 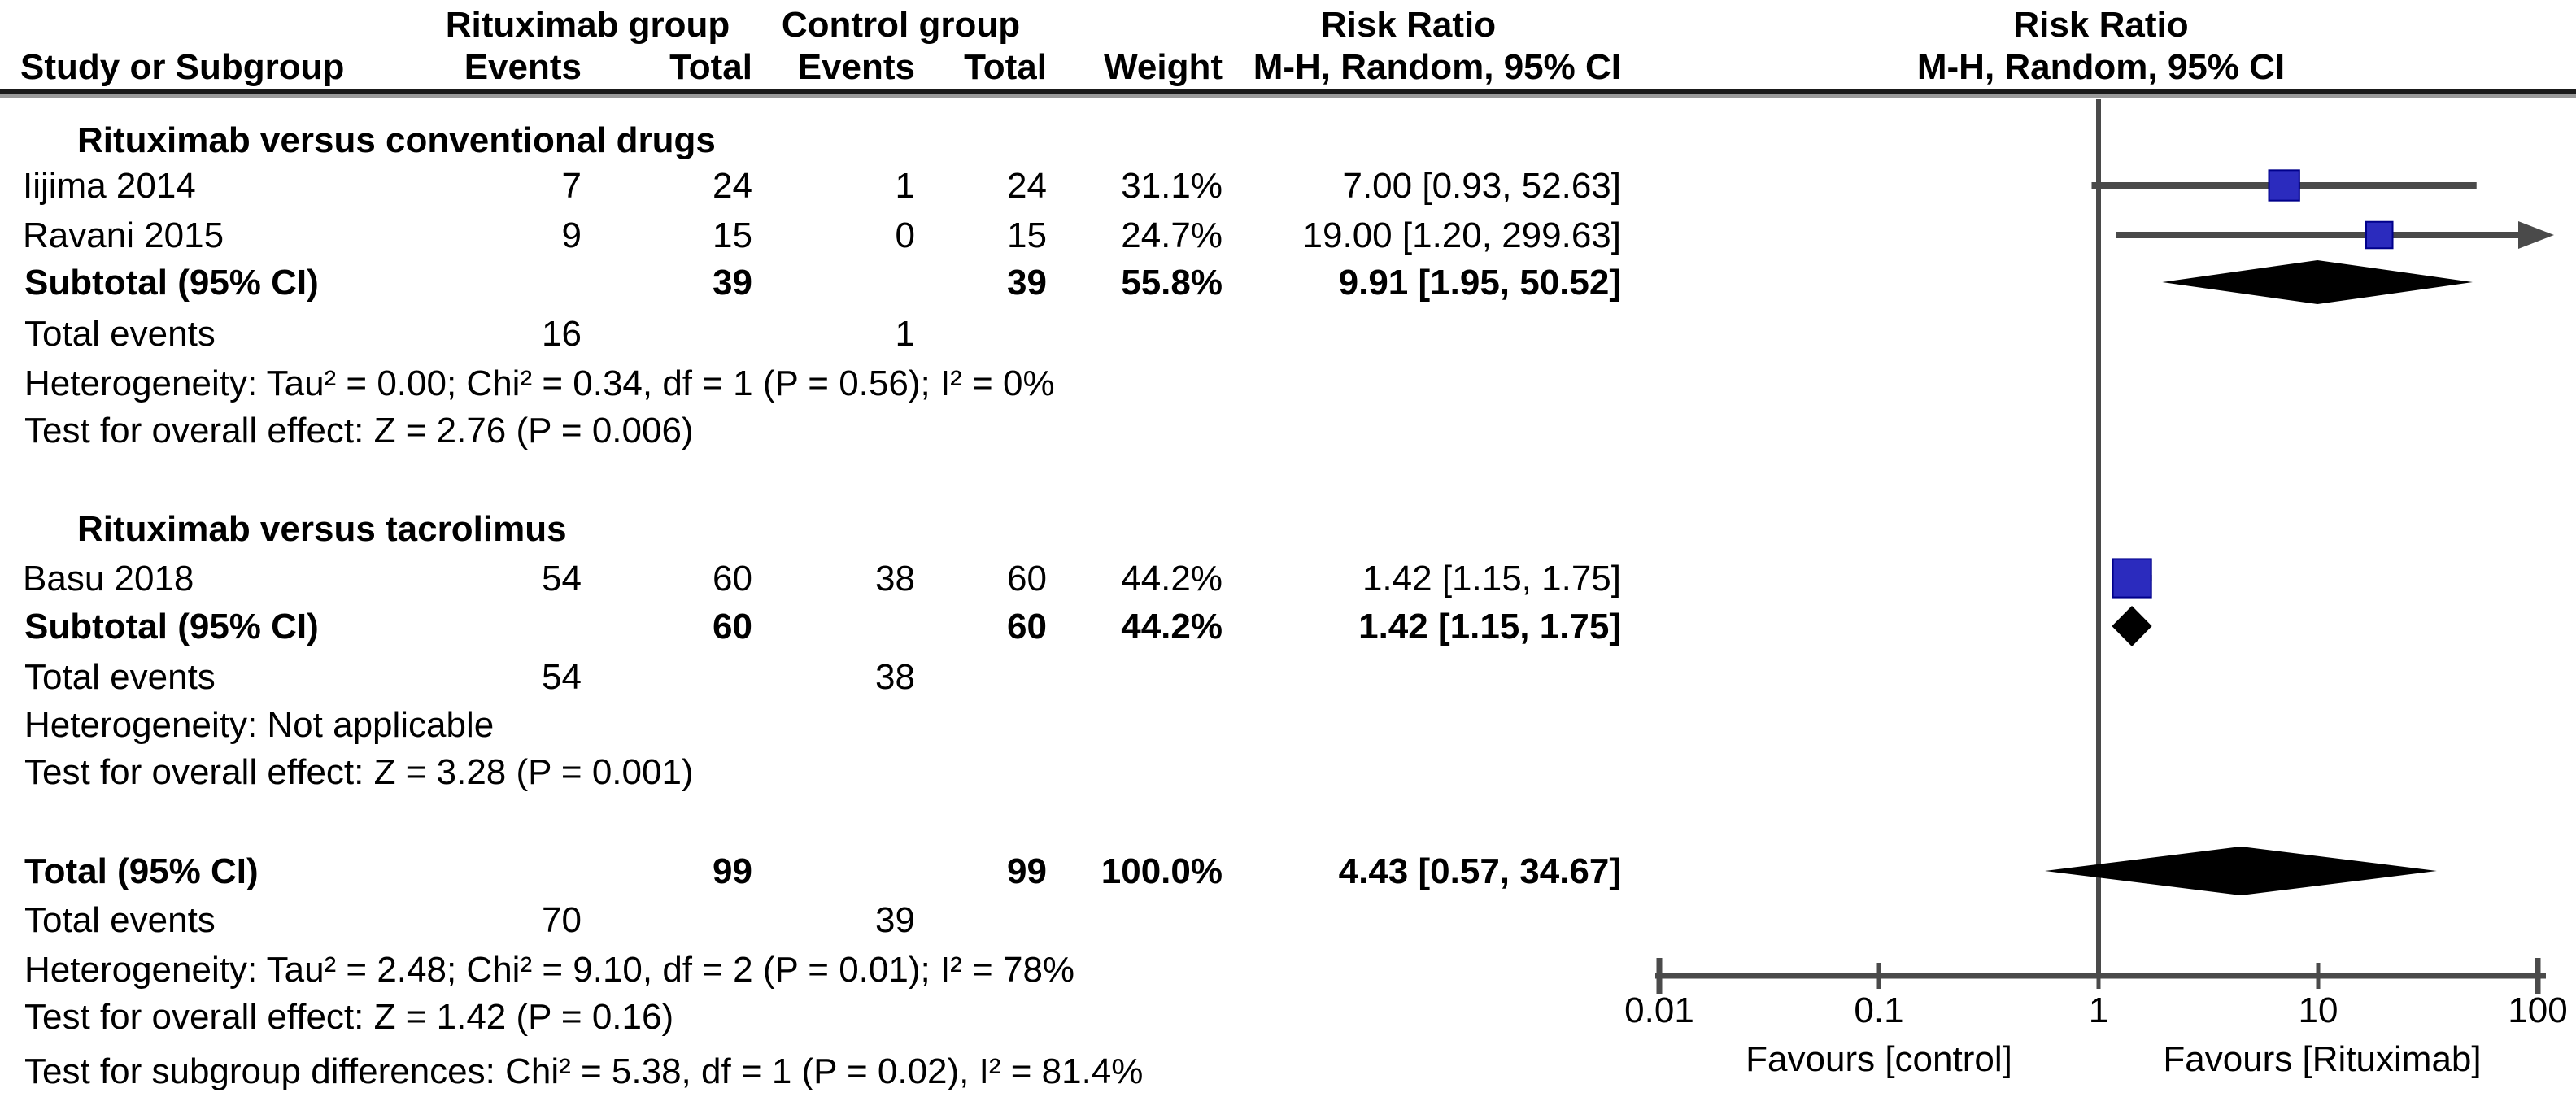 I want to click on axis-tick-10: 10, so click(x=2318, y=1010).